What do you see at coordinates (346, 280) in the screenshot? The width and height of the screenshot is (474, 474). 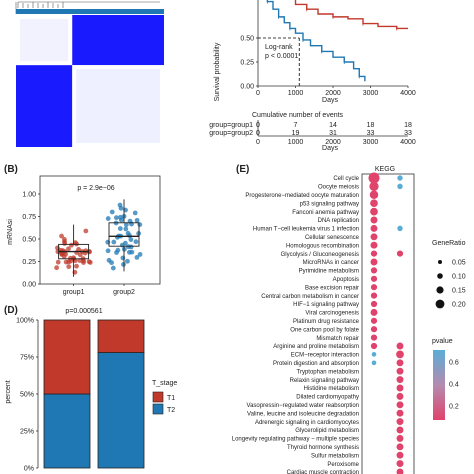 I see `kegg-term-label: Apoptosis` at bounding box center [346, 280].